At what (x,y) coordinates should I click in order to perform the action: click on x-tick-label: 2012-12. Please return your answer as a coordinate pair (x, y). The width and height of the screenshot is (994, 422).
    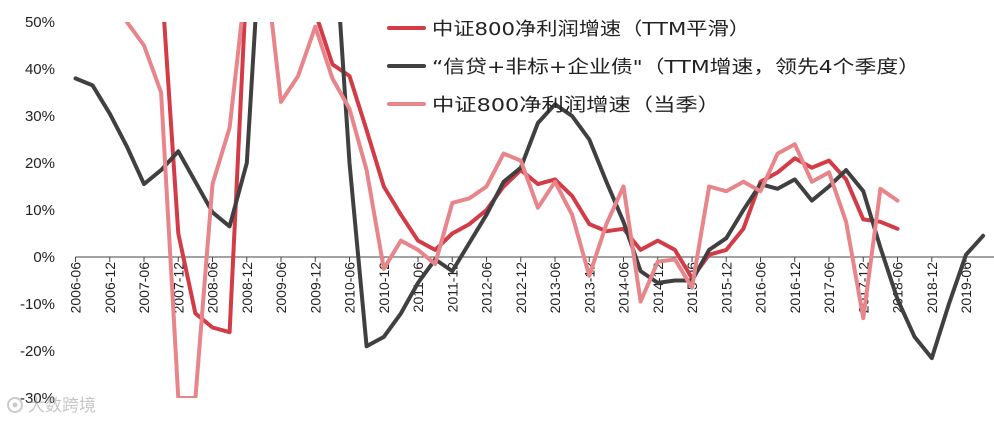
    Looking at the image, I should click on (521, 288).